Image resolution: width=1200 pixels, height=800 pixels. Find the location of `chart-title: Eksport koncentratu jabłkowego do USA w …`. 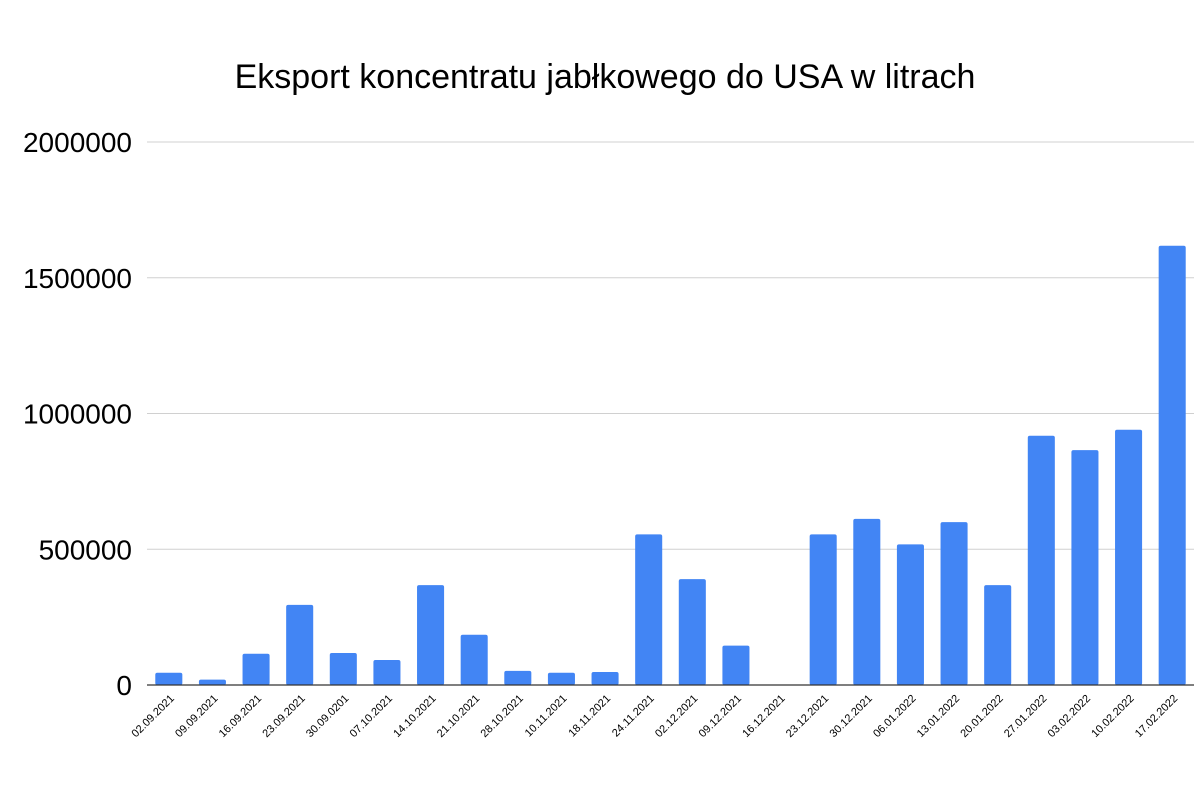

chart-title: Eksport koncentratu jabłkowego do USA w … is located at coordinates (605, 77).